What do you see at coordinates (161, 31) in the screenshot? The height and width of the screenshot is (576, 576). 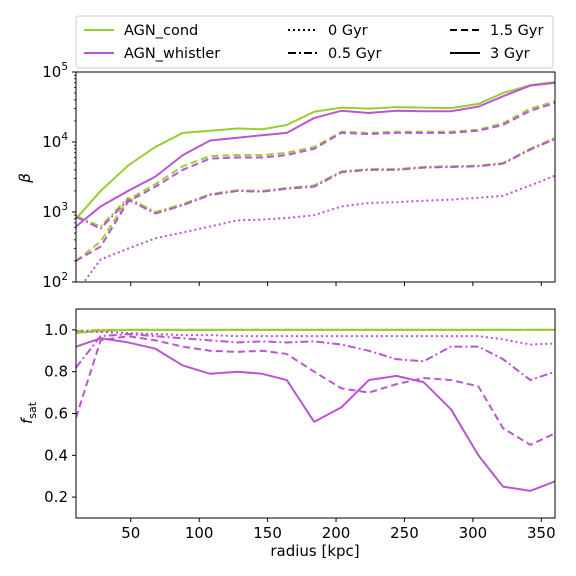 I see `legend-label-agn-cond: AGN_cond` at bounding box center [161, 31].